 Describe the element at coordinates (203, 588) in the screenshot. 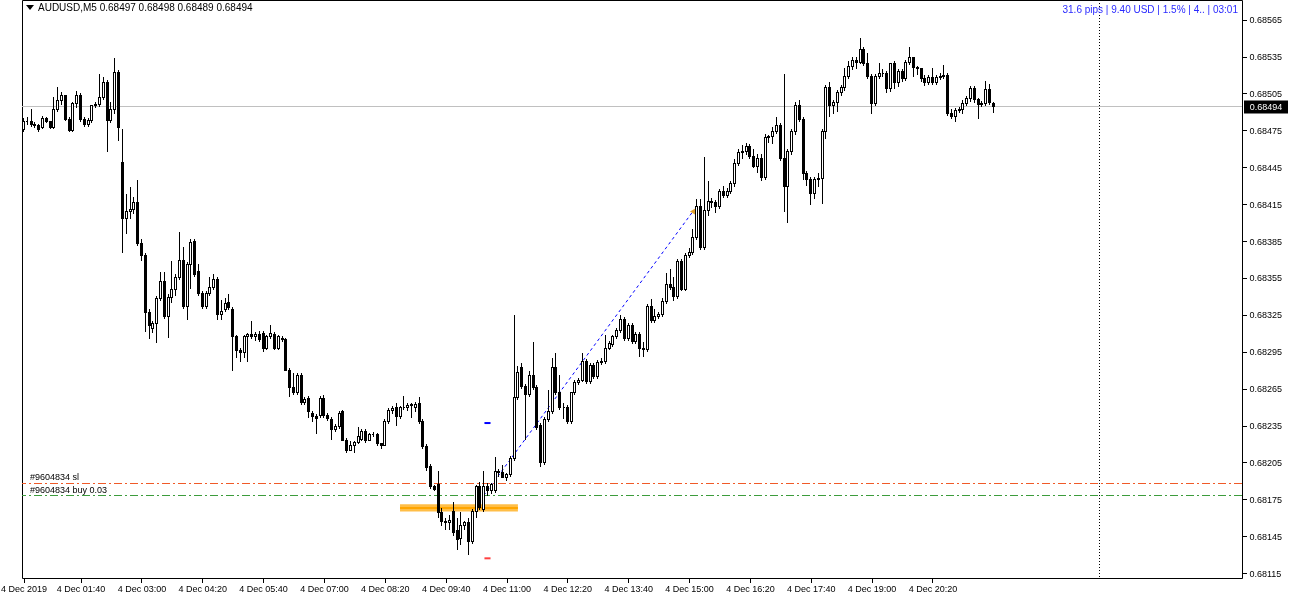

I see `x-tick-label: 4 Dec 04:20` at that location.